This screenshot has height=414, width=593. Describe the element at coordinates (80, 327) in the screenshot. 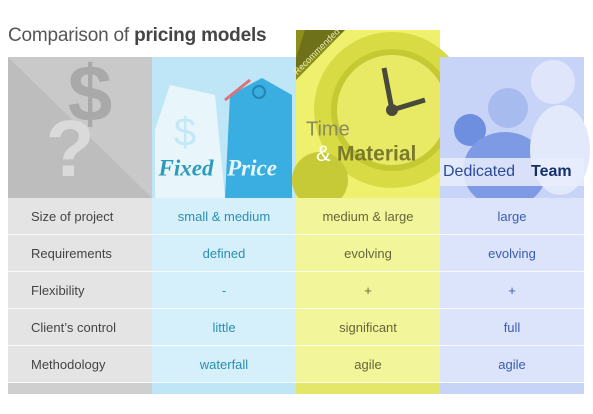

I see `row-label: Client’s control` at that location.